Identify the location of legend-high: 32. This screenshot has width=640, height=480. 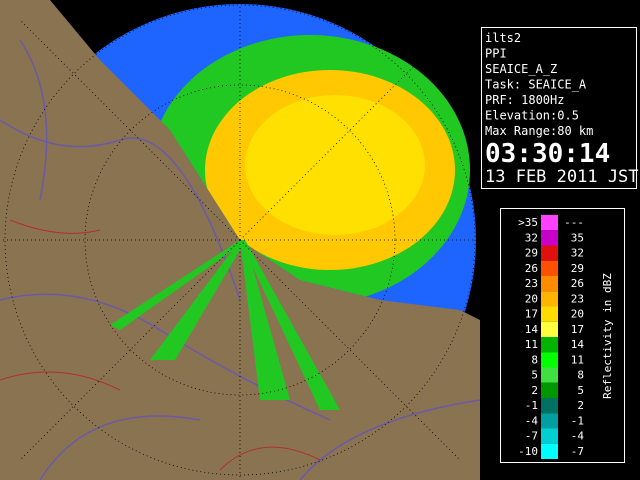
(577, 253).